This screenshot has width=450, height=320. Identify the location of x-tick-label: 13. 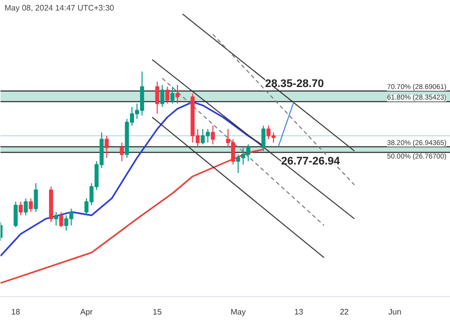
(299, 312).